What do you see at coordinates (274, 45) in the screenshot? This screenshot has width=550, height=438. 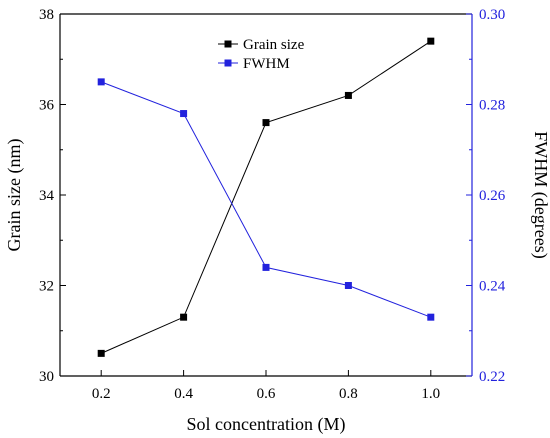 I see `legend-label: Grain size` at bounding box center [274, 45].